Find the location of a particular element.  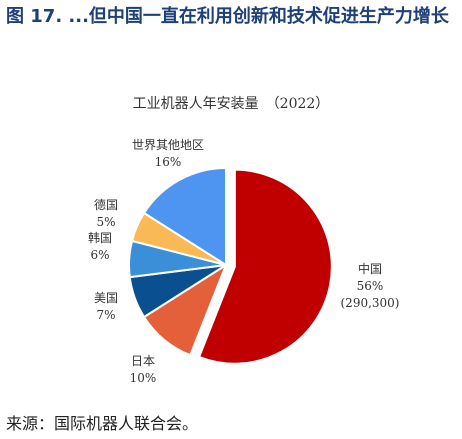

pie-label-1: 中国 56% (290,300) is located at coordinates (370, 285).